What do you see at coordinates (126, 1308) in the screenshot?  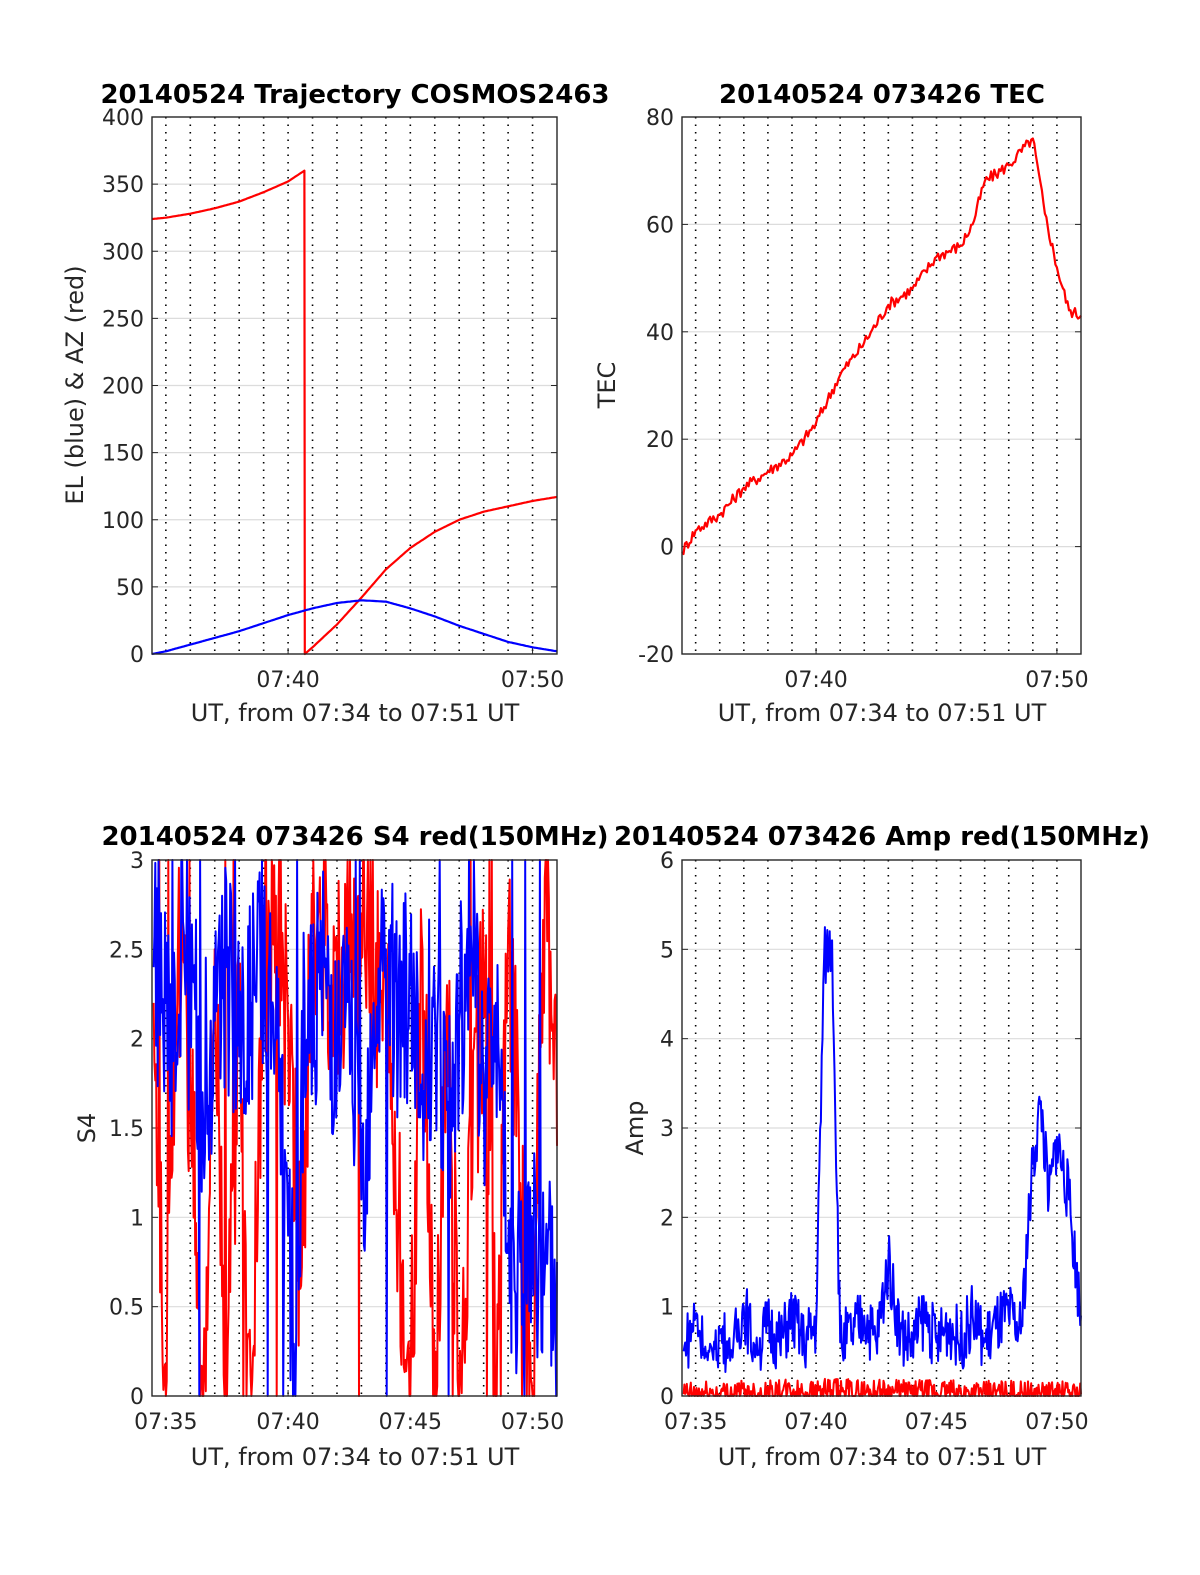 I see `y-tick-label: 0.5` at bounding box center [126, 1308].